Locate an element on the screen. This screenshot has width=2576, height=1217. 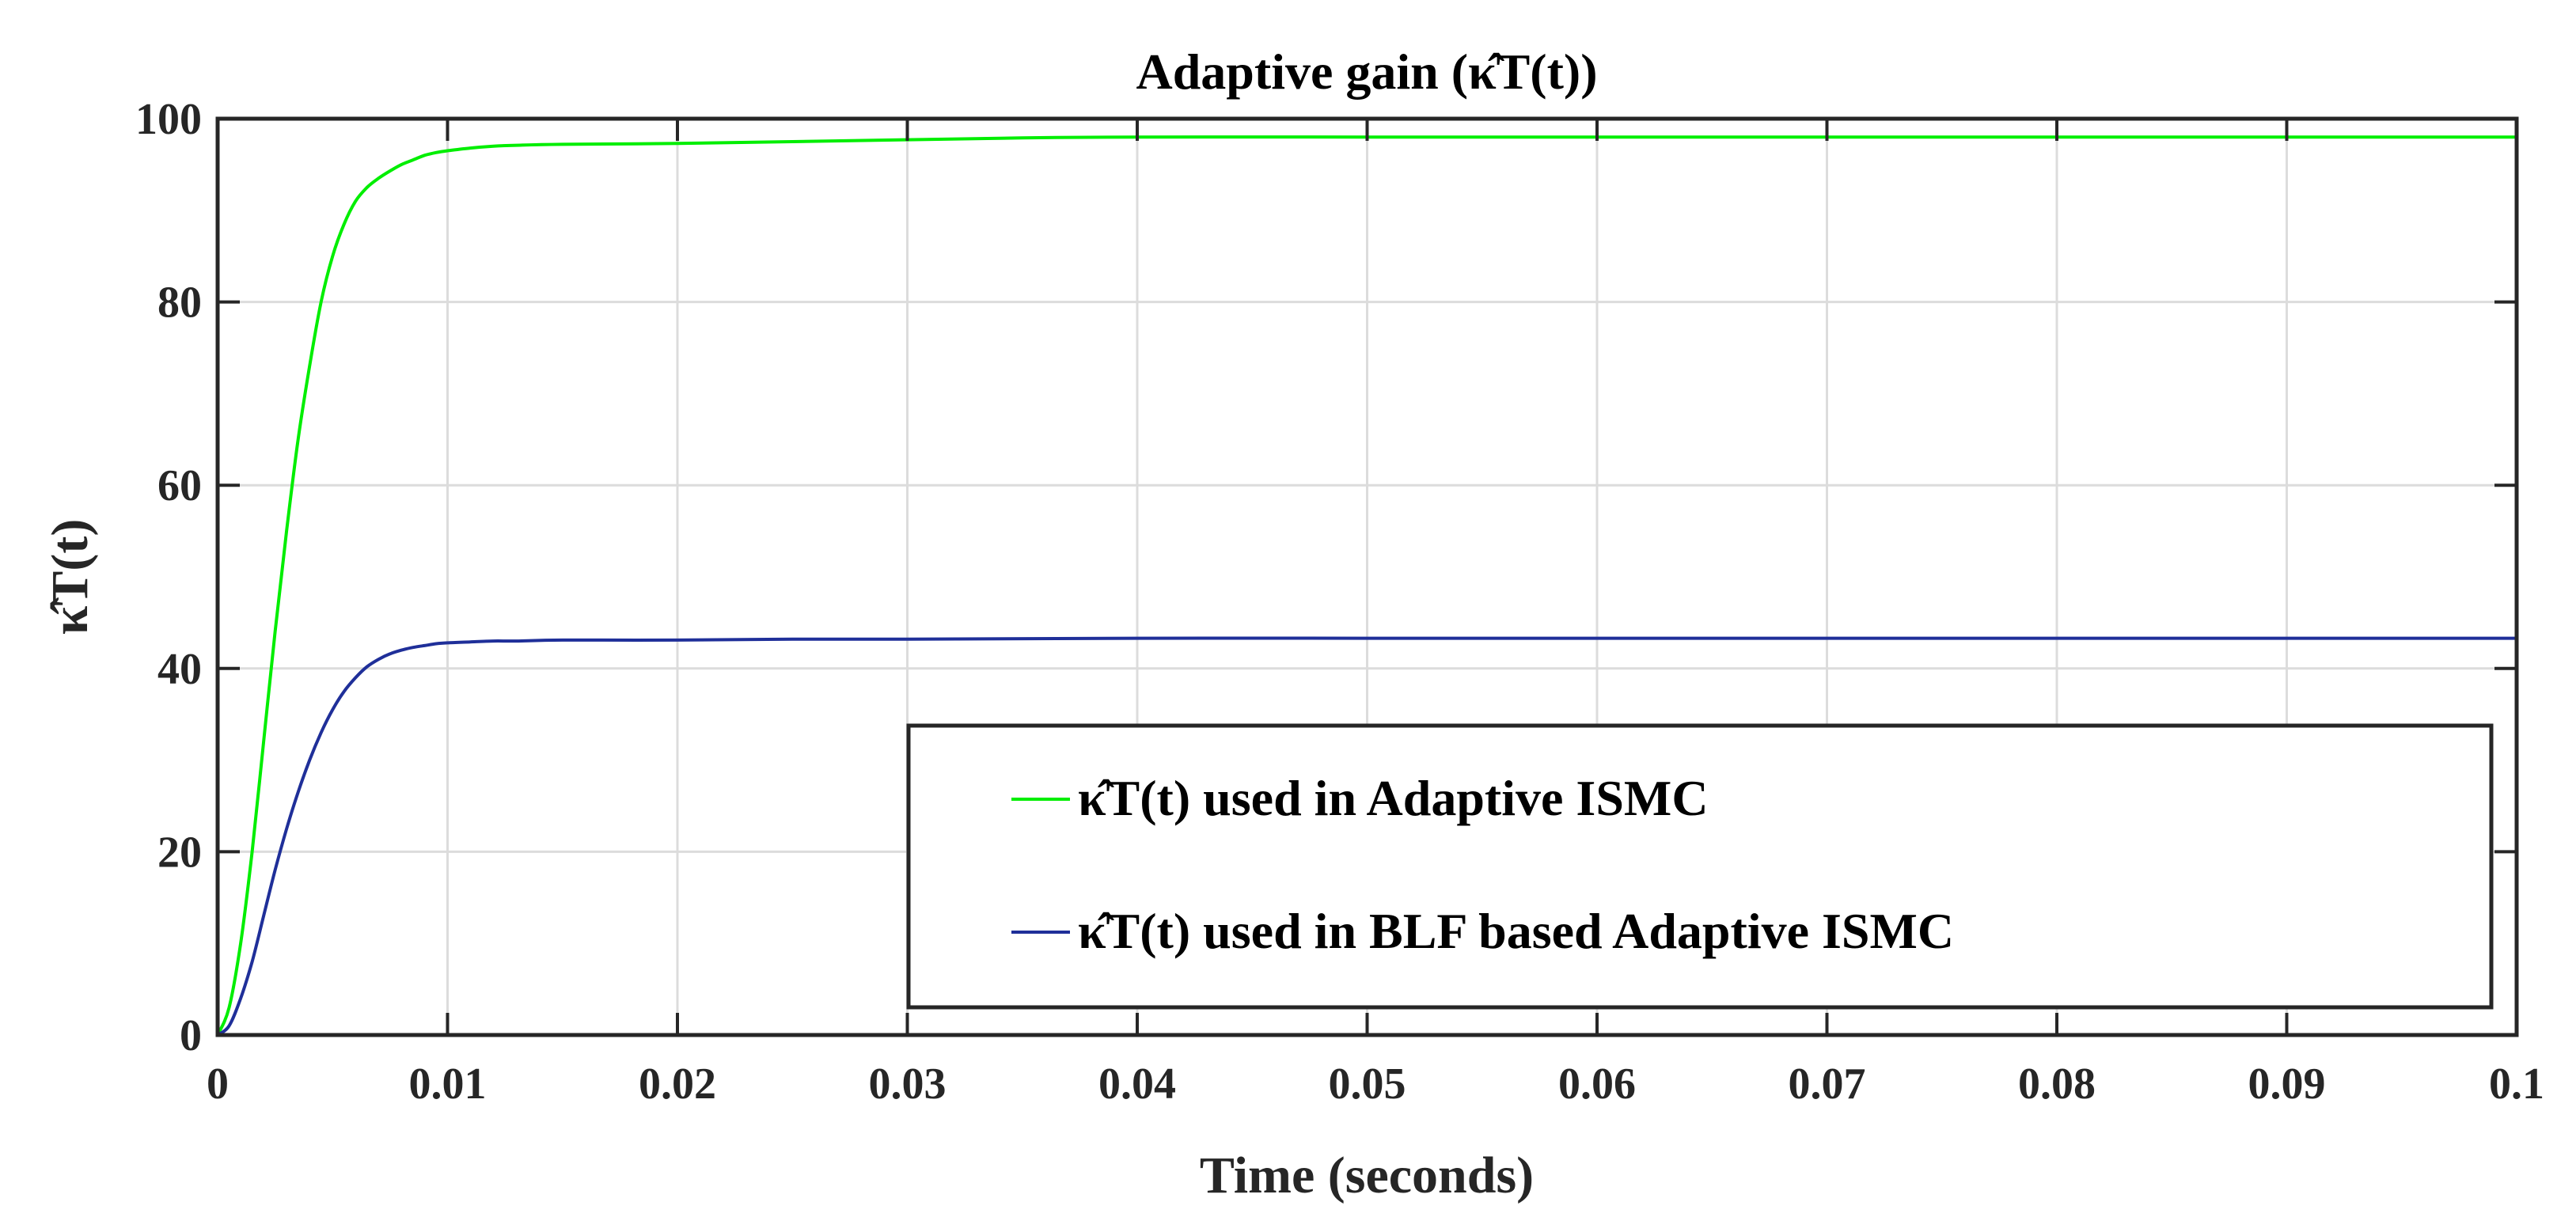
x-tick-label: 0.05 is located at coordinates (1367, 1084).